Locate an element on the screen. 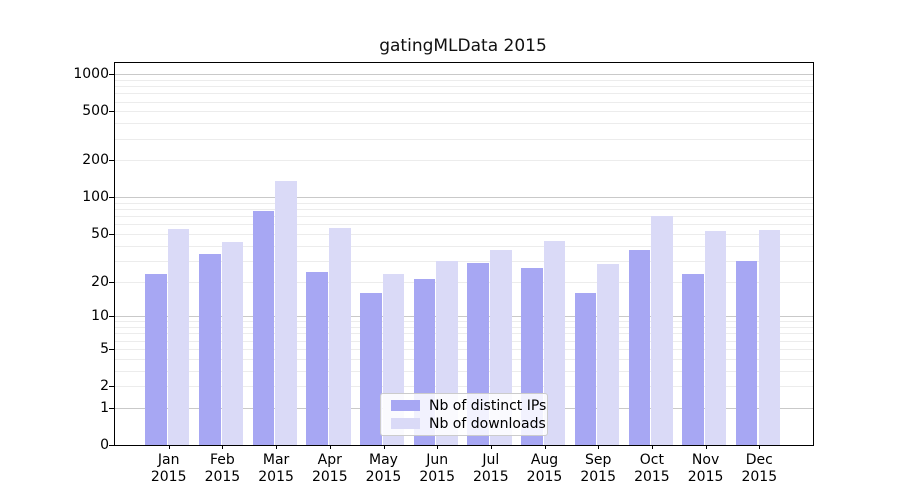 The image size is (900, 500). bar-nb-of-downloads-aug is located at coordinates (554, 342).